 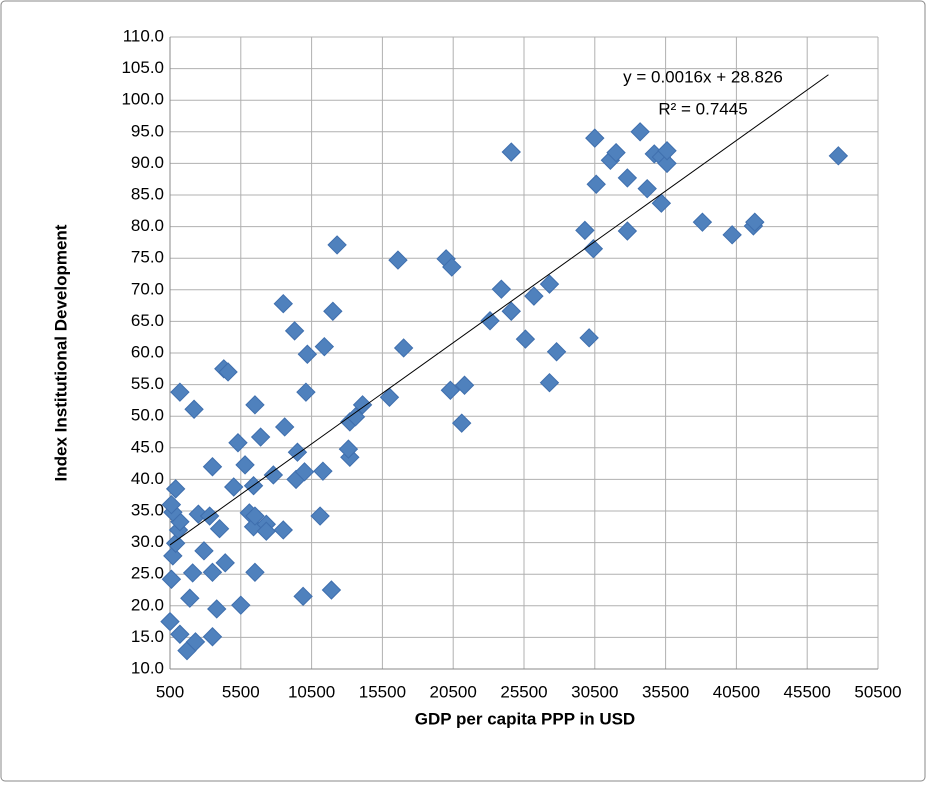 I want to click on y-tick-label: 50.0, so click(x=147, y=415).